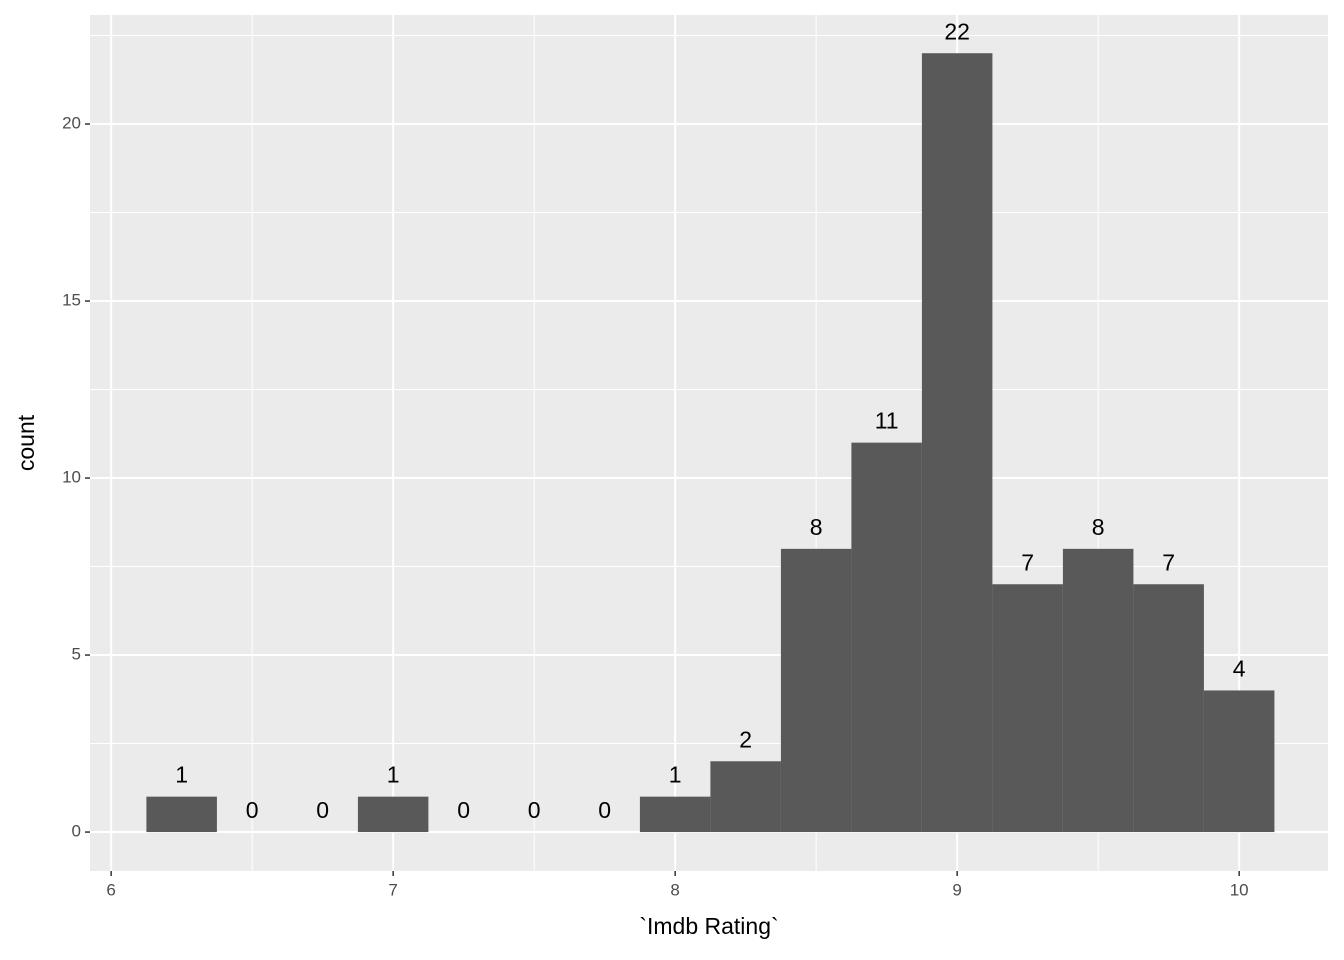 The width and height of the screenshot is (1344, 960). I want to click on x-tick-label: 7, so click(392, 889).